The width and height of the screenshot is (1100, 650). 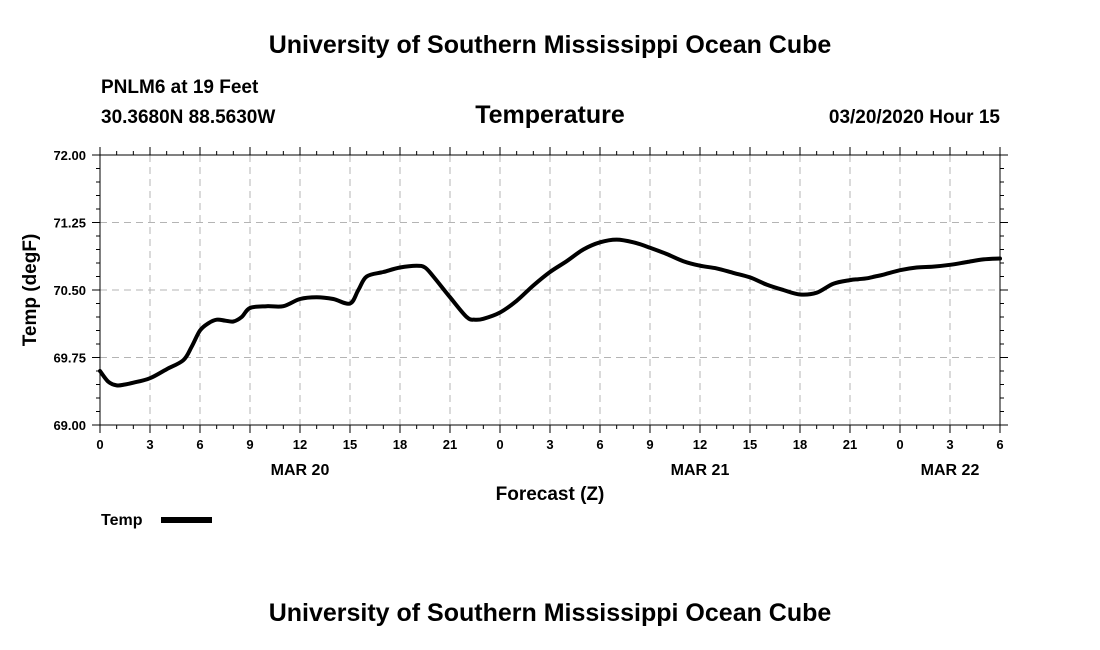 What do you see at coordinates (188, 117) in the screenshot?
I see `station-coordinates: 30.3680N 88.5630W` at bounding box center [188, 117].